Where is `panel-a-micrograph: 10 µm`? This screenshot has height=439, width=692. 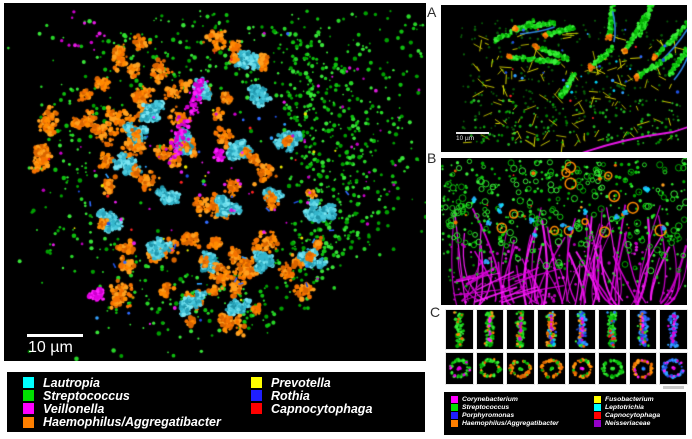
panel-a-micrograph: 10 µm is located at coordinates (564, 78).